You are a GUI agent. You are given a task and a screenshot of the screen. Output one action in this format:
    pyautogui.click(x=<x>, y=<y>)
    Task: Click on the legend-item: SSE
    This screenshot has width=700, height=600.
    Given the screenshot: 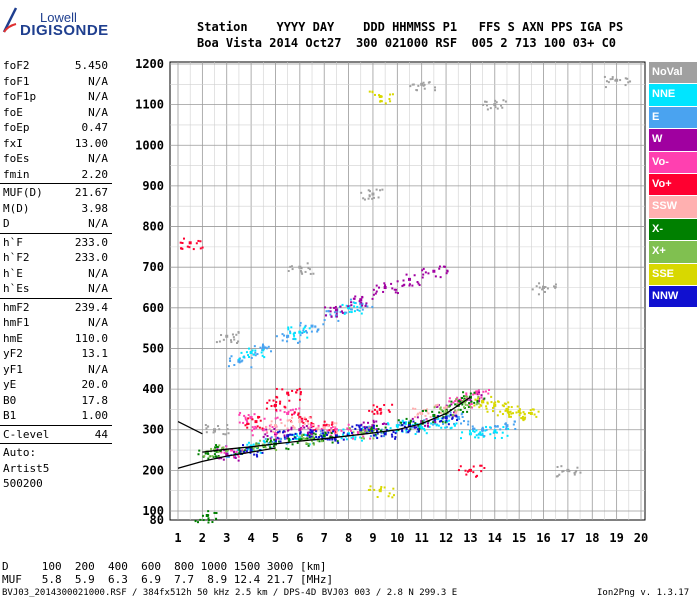 What is the action you would take?
    pyautogui.click(x=673, y=274)
    